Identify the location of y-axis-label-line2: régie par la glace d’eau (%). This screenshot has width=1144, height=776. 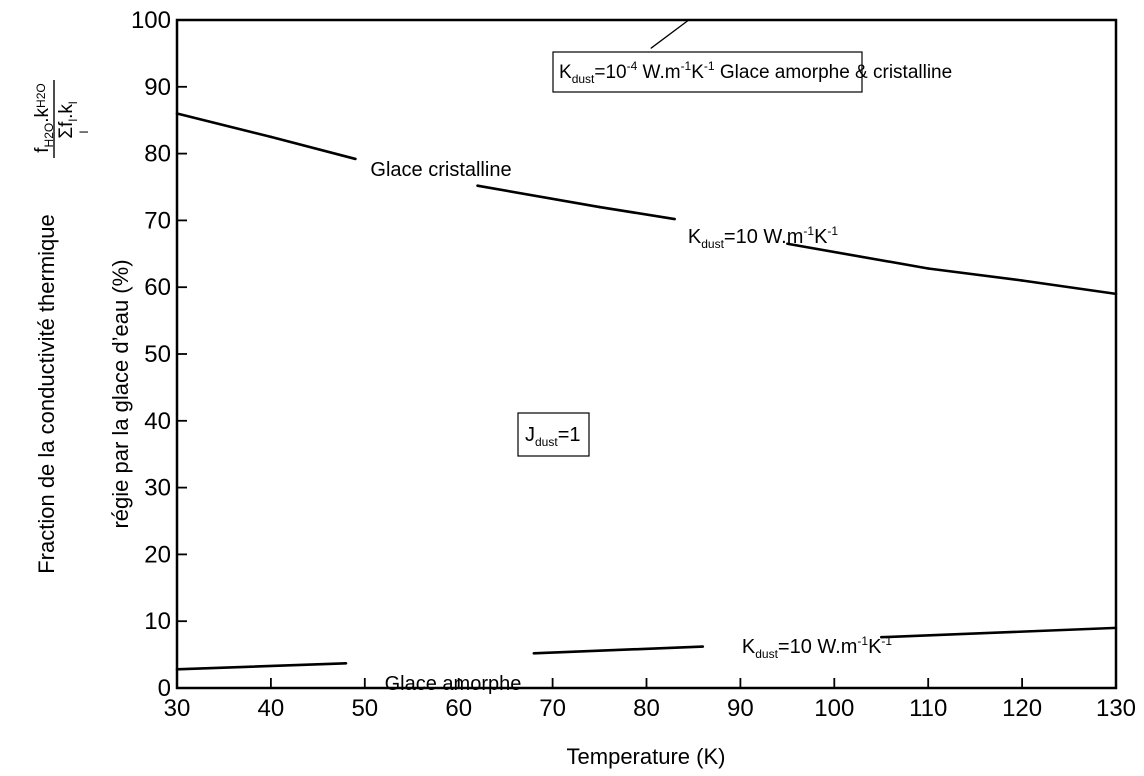
(120, 393).